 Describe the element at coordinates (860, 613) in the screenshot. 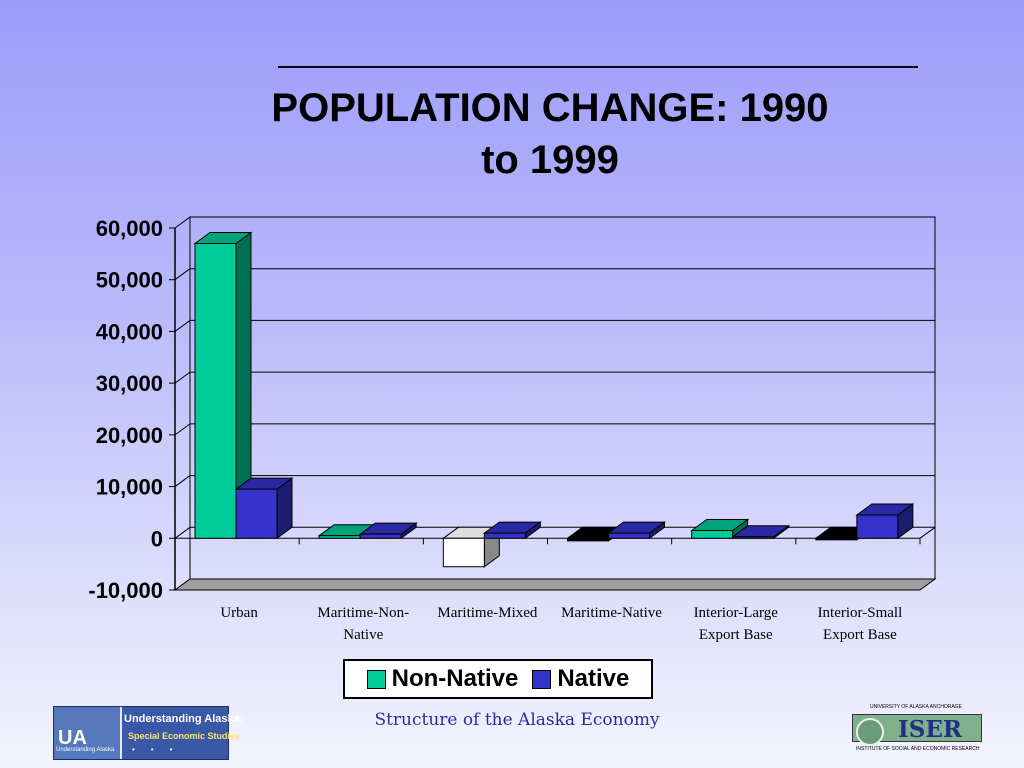

I see `x-tick-label: Interior-Small` at that location.